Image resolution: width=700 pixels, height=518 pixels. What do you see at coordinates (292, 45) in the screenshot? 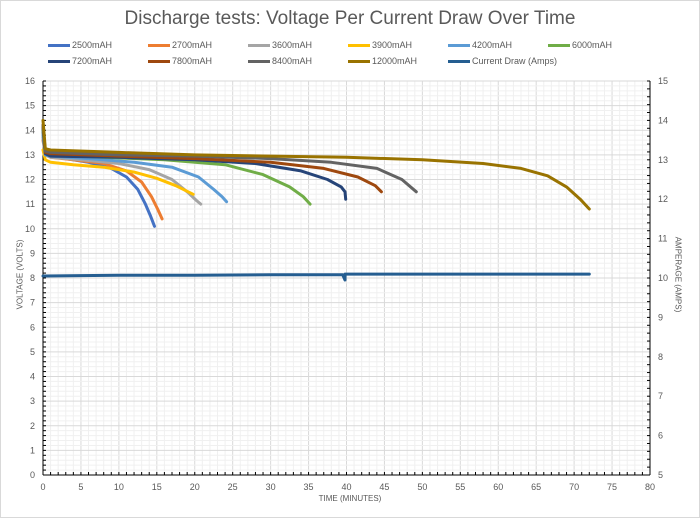
I see `legend-label: 3600mAH` at bounding box center [292, 45].